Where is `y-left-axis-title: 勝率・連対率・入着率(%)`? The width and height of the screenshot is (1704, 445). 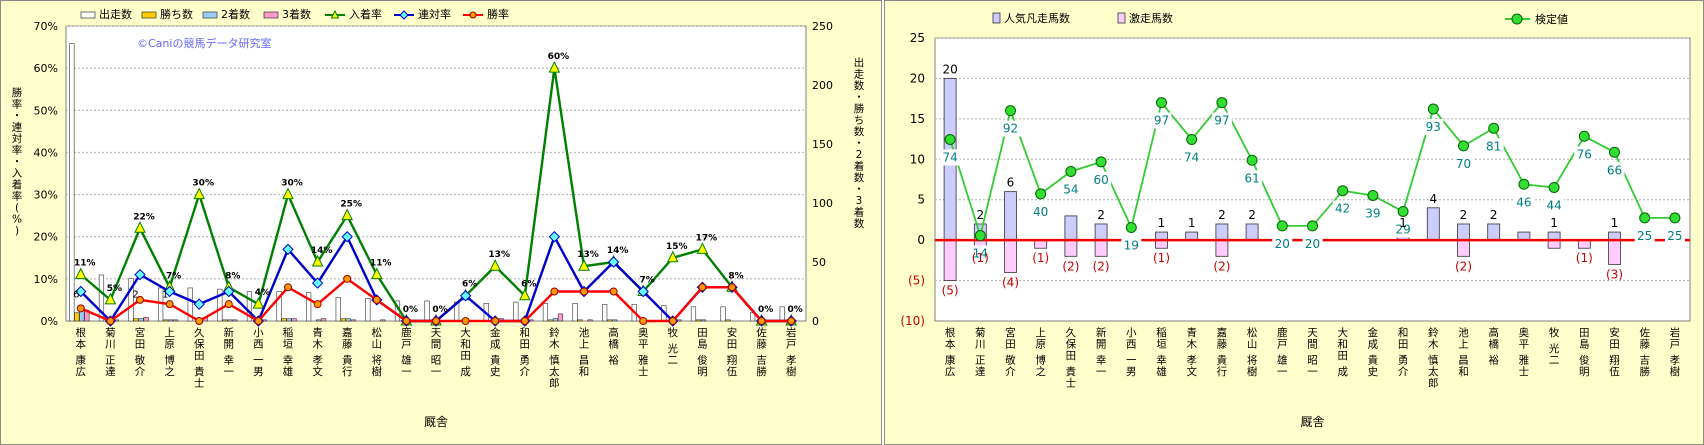
y-left-axis-title: 勝率・連対率・入着率(%) is located at coordinates (17, 161).